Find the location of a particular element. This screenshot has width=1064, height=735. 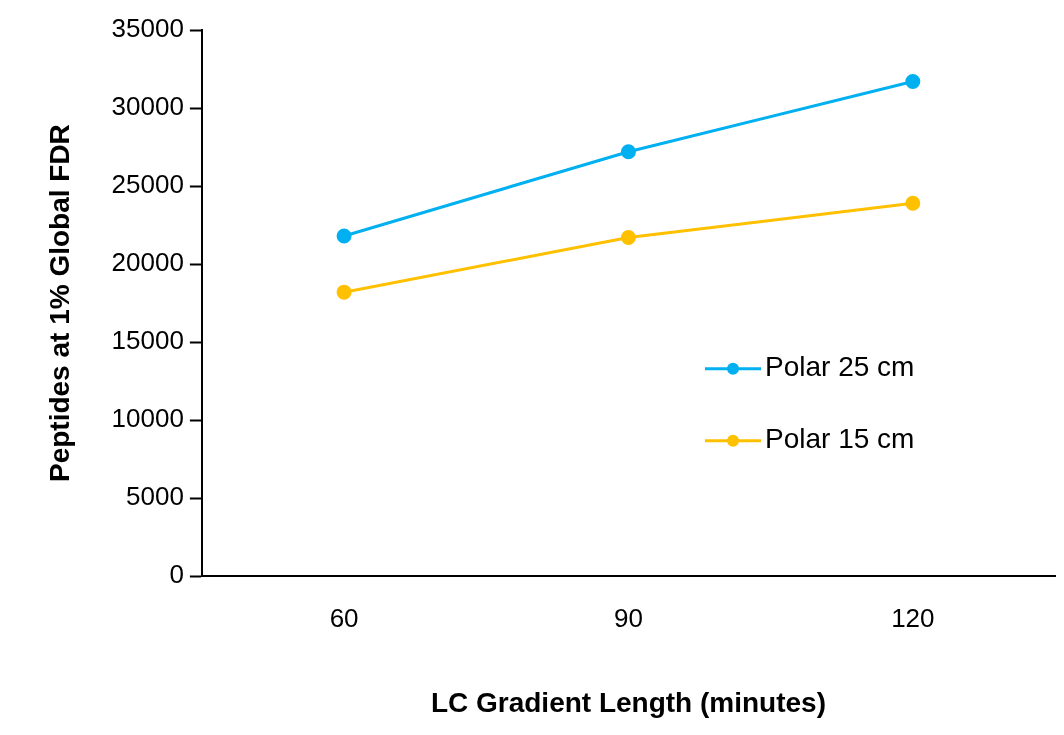

y-axis-title: Peptides at 1% Global FDR is located at coordinates (59, 303).